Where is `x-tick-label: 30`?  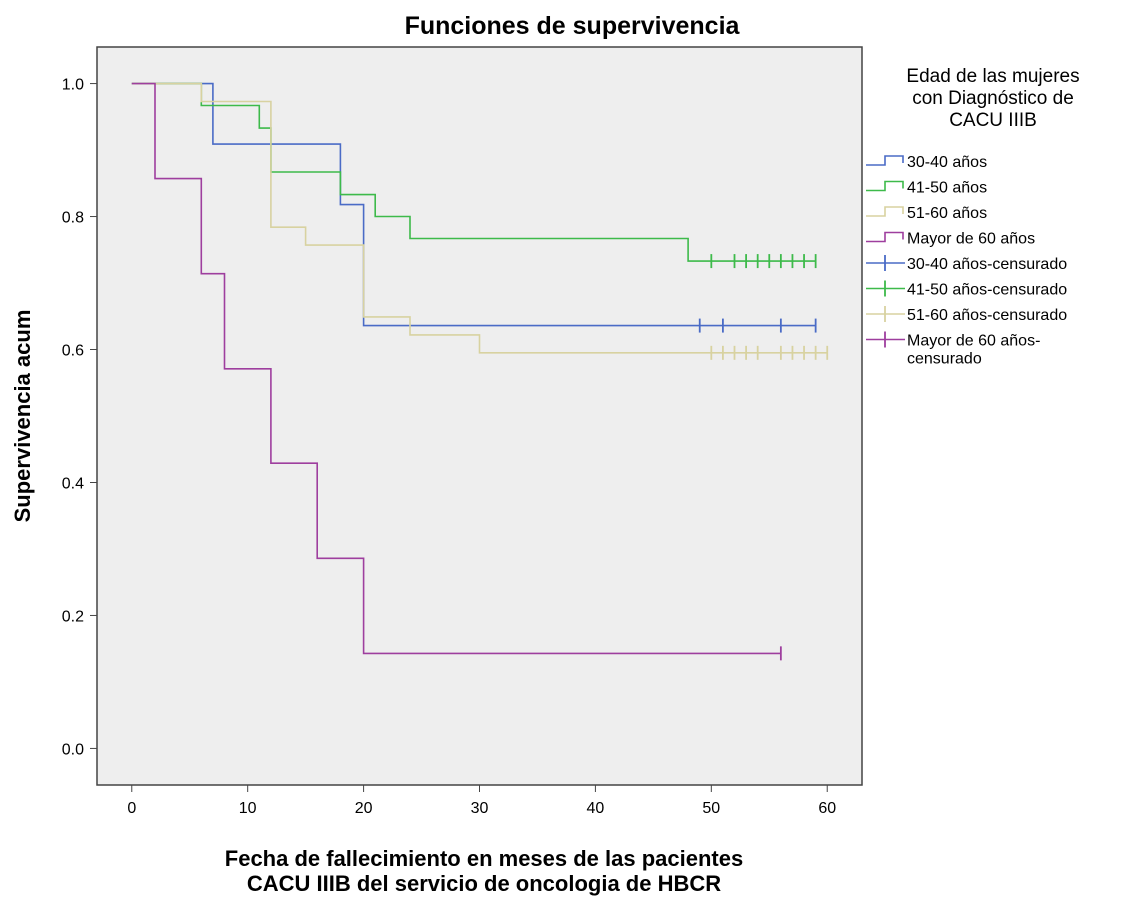 x-tick-label: 30 is located at coordinates (480, 808).